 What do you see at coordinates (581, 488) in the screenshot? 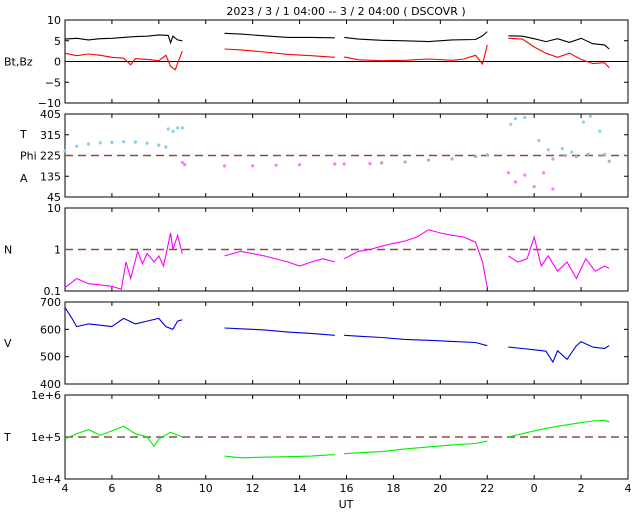
I see `x-tick-label: 2` at bounding box center [581, 488].